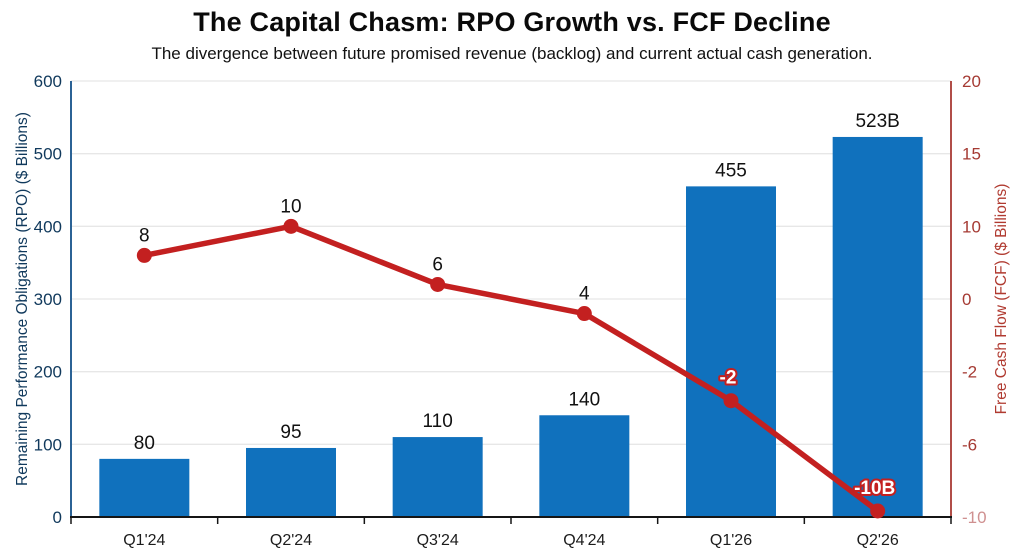 The height and width of the screenshot is (559, 1024). I want to click on bar-Q1'24, so click(144, 487).